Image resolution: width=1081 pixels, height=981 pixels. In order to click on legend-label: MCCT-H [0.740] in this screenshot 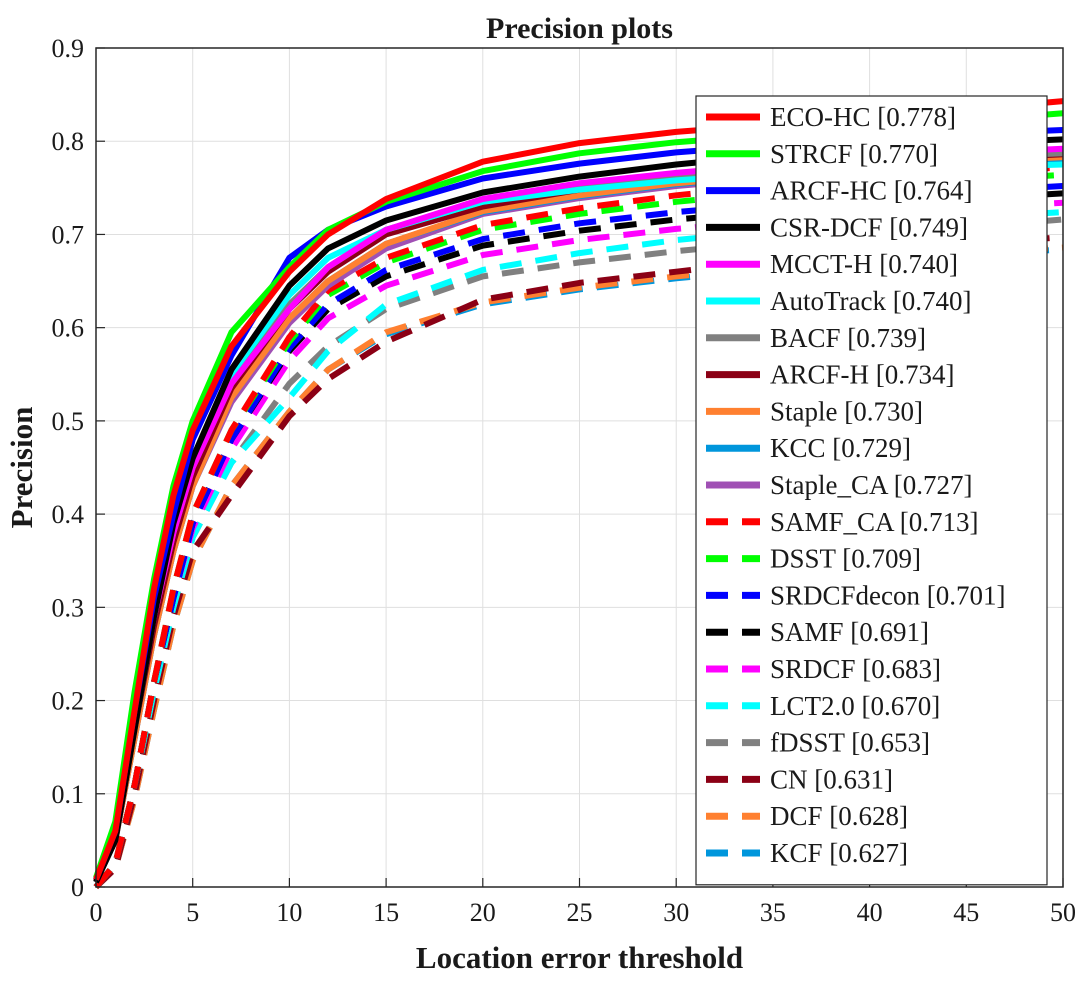, I will do `click(864, 264)`.